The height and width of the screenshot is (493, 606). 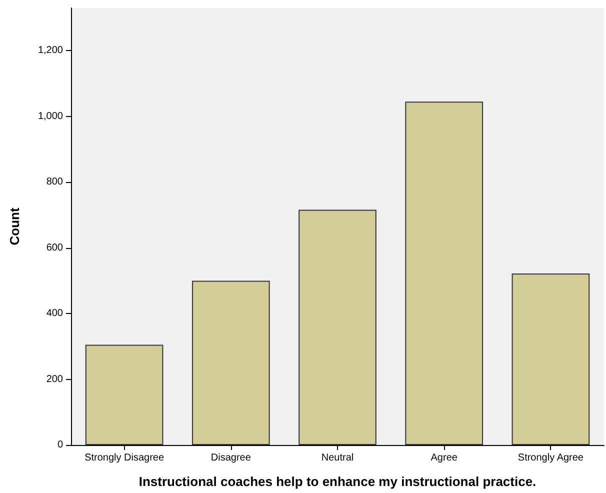 What do you see at coordinates (124, 458) in the screenshot?
I see `x-tick-label: Strongly Disagree` at bounding box center [124, 458].